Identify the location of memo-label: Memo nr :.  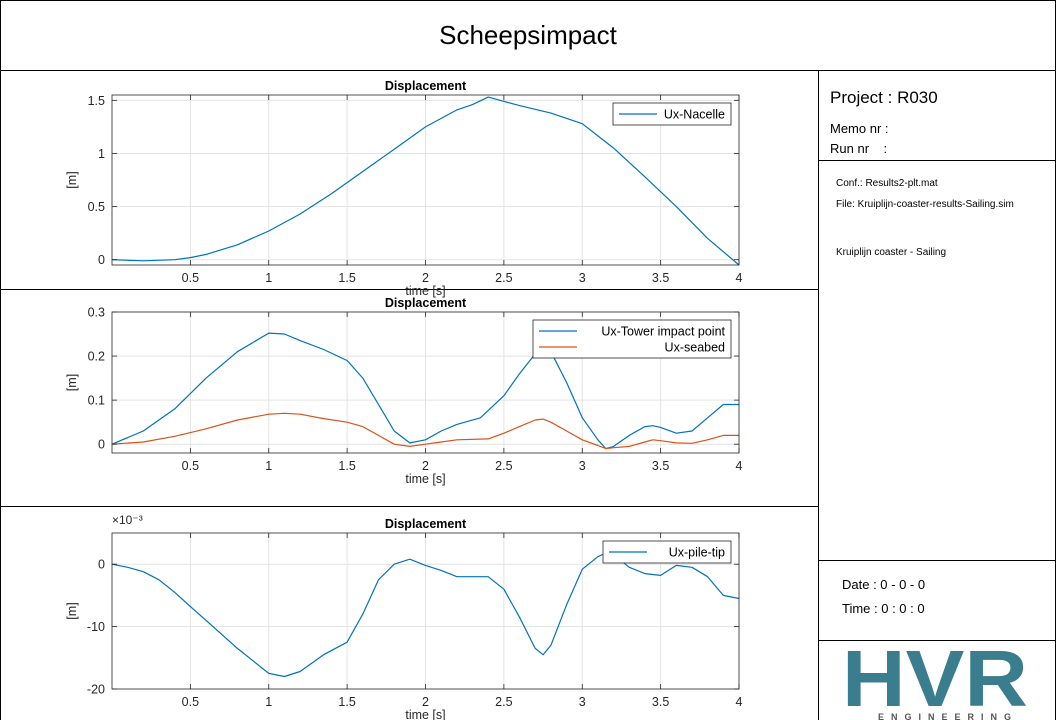
(859, 128).